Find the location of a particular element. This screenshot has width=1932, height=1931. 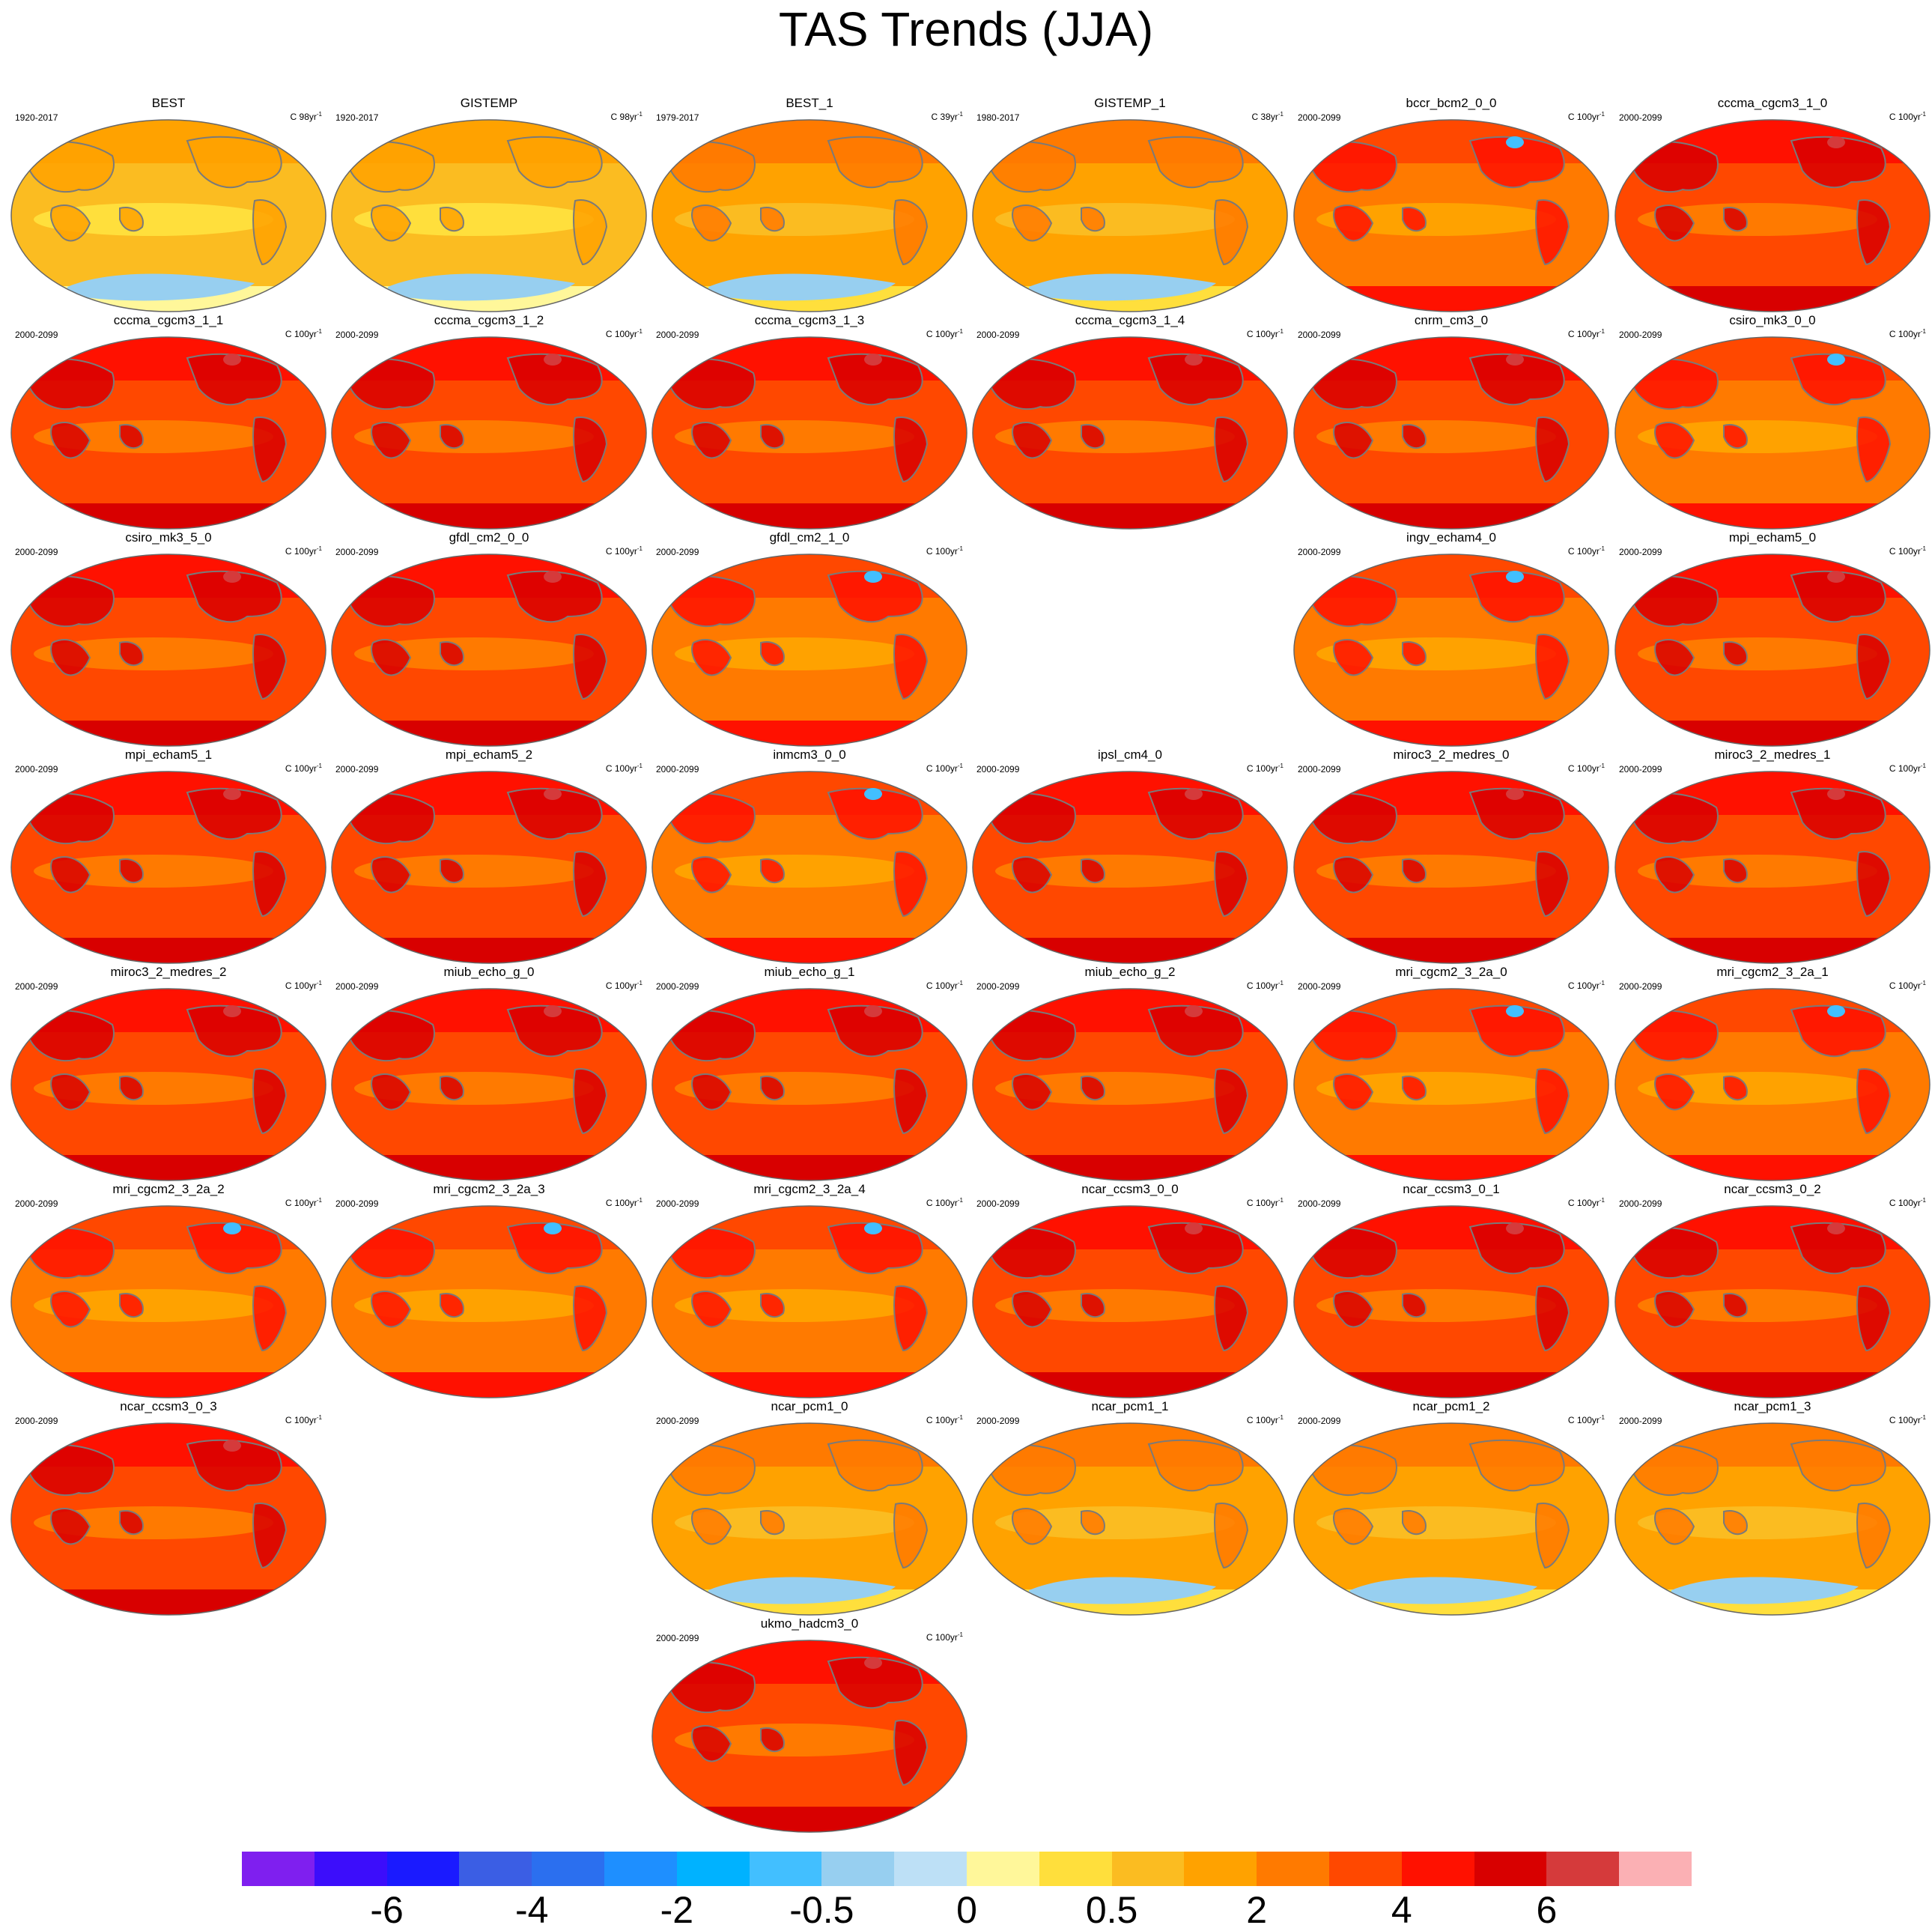

colorbar-tick-label: 6 is located at coordinates (1547, 1910).